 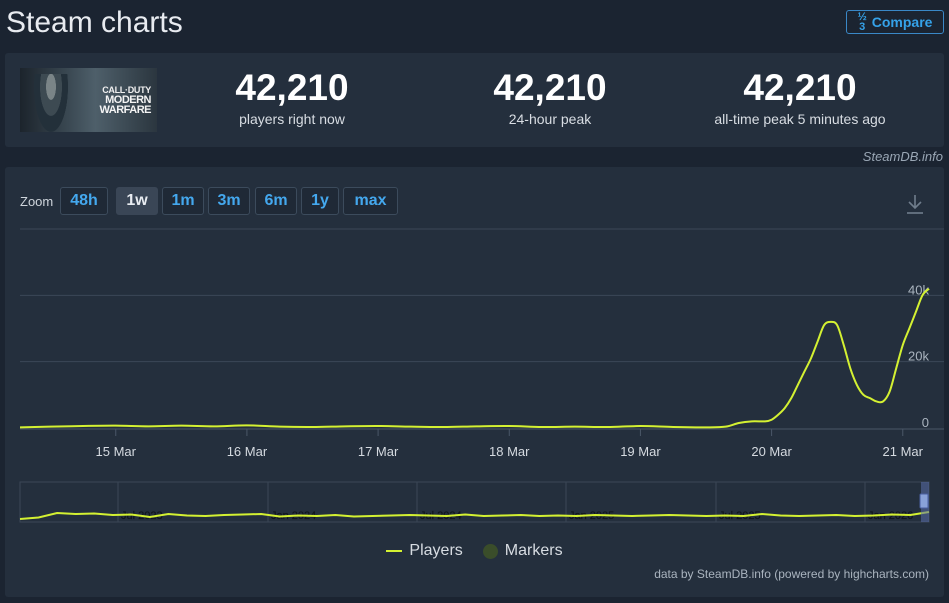 What do you see at coordinates (902, 22) in the screenshot?
I see `compare-label: Compare` at bounding box center [902, 22].